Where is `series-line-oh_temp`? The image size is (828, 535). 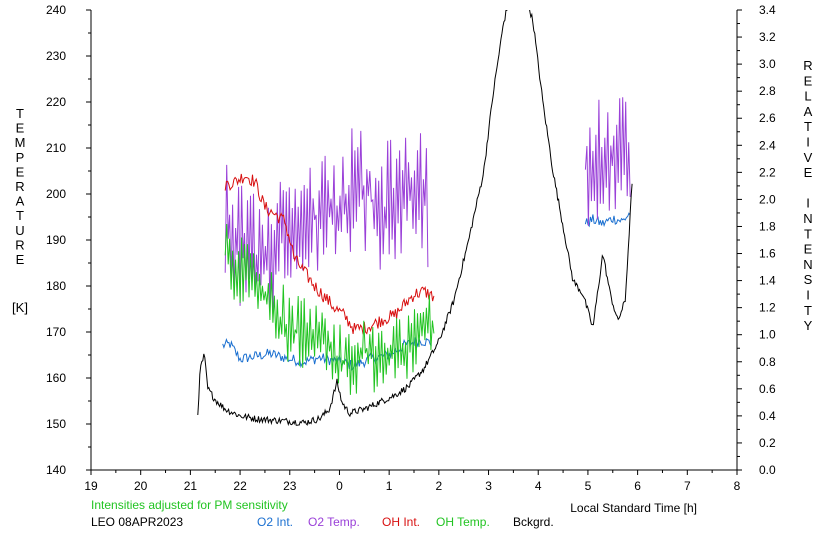 series-line-oh_temp is located at coordinates (329, 309).